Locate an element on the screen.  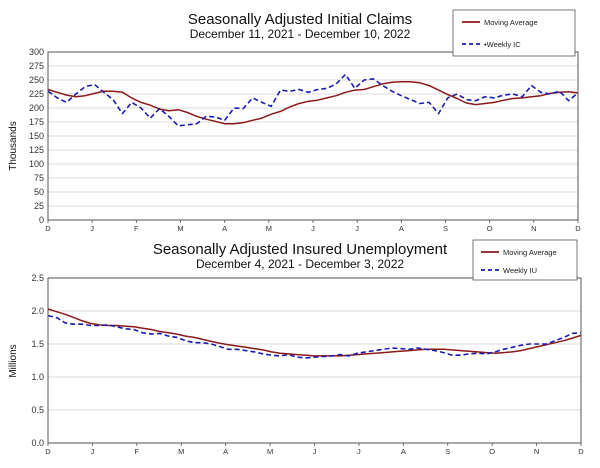
y-tick-label: 2.0 is located at coordinates (37, 311).